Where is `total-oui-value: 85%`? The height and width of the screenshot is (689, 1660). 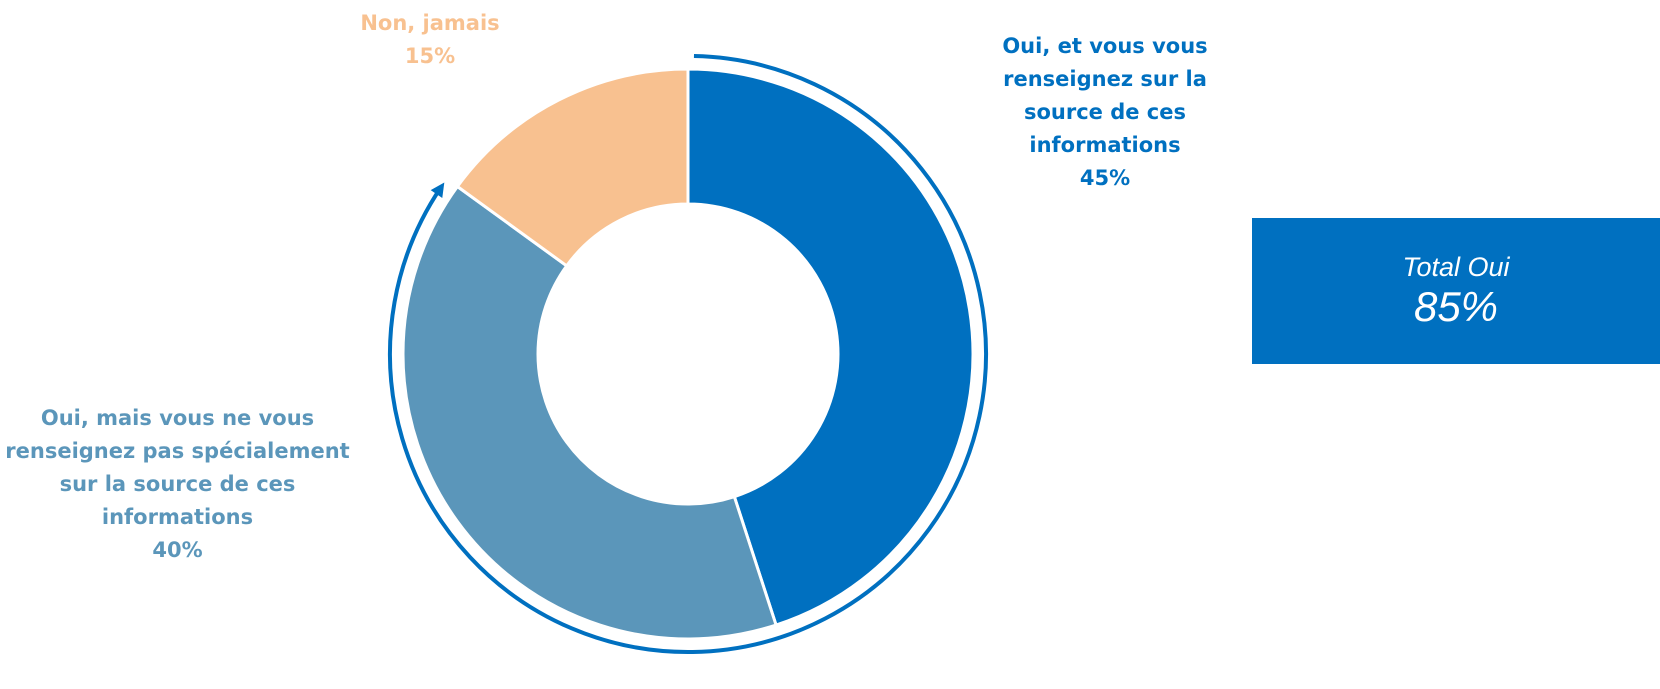 total-oui-value: 85% is located at coordinates (1456, 306).